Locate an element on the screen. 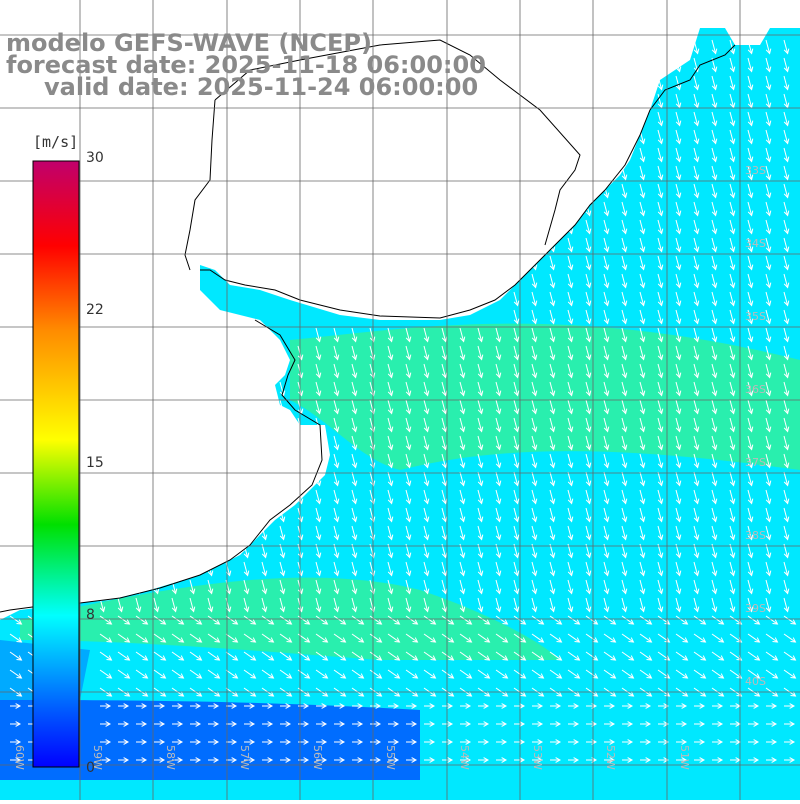 The width and height of the screenshot is (800, 804). latitude-label: 39S is located at coordinates (755, 608).